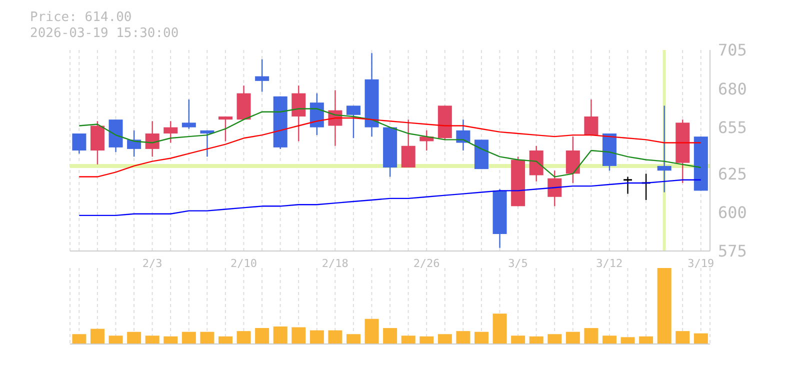 The width and height of the screenshot is (785, 370). I want to click on x-tick-label: 3/12, so click(609, 263).